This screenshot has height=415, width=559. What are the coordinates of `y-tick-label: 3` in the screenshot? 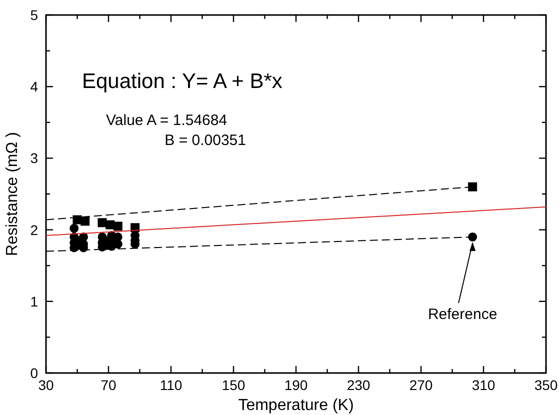 It's located at (34, 158).